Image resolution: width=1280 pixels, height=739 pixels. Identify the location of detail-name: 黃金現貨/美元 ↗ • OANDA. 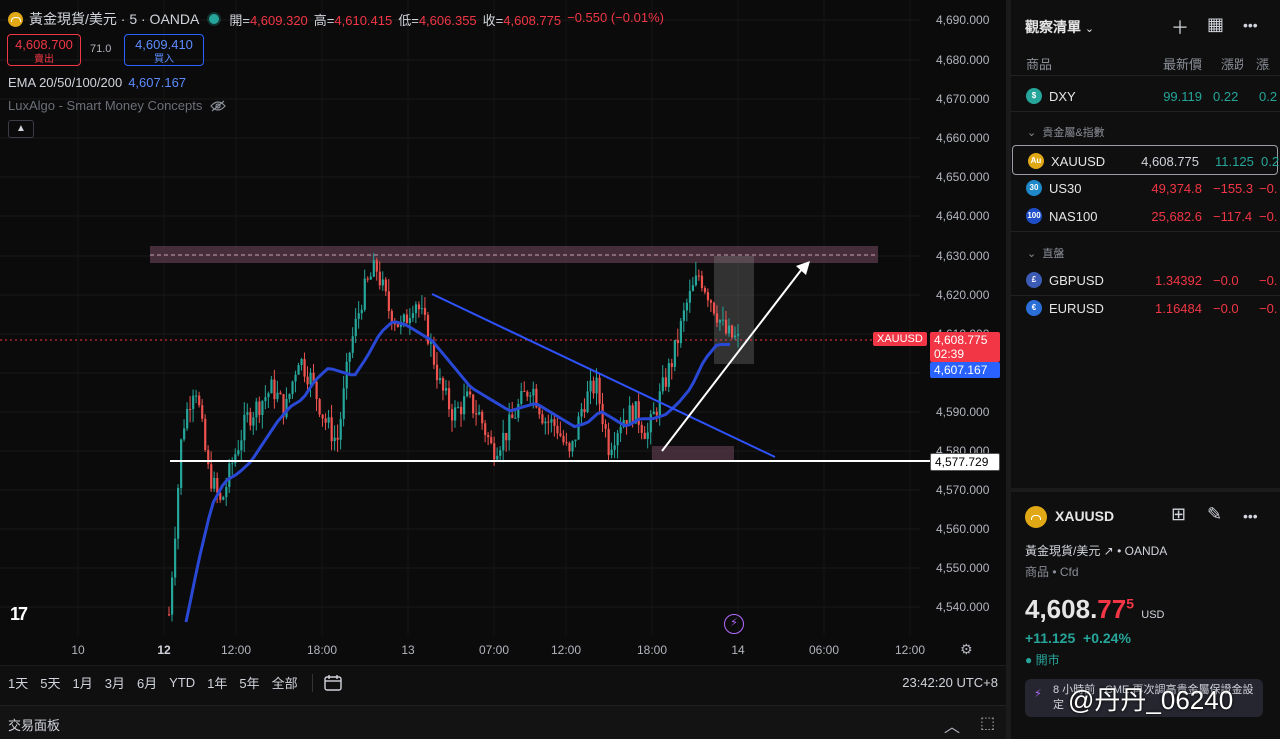
(1096, 551).